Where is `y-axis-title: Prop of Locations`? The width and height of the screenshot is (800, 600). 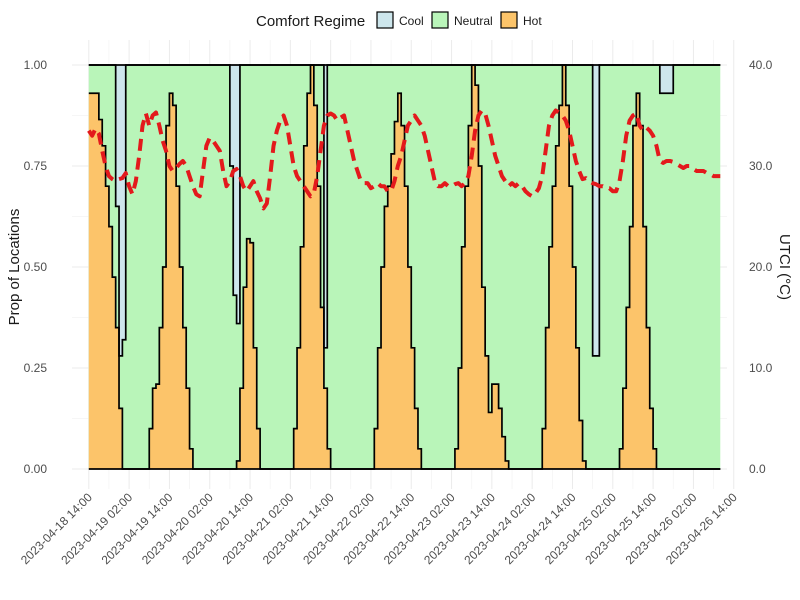 y-axis-title: Prop of Locations is located at coordinates (14, 267).